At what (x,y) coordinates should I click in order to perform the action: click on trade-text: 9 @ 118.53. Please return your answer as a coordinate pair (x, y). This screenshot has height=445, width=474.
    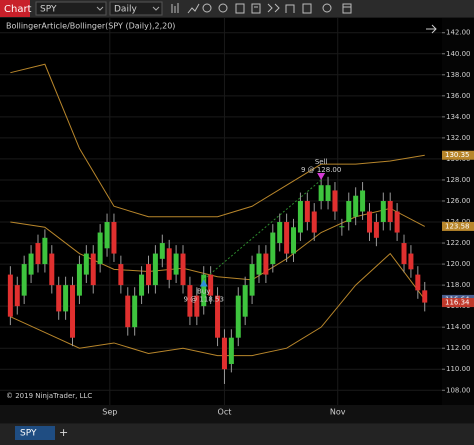
    Looking at the image, I should click on (204, 300).